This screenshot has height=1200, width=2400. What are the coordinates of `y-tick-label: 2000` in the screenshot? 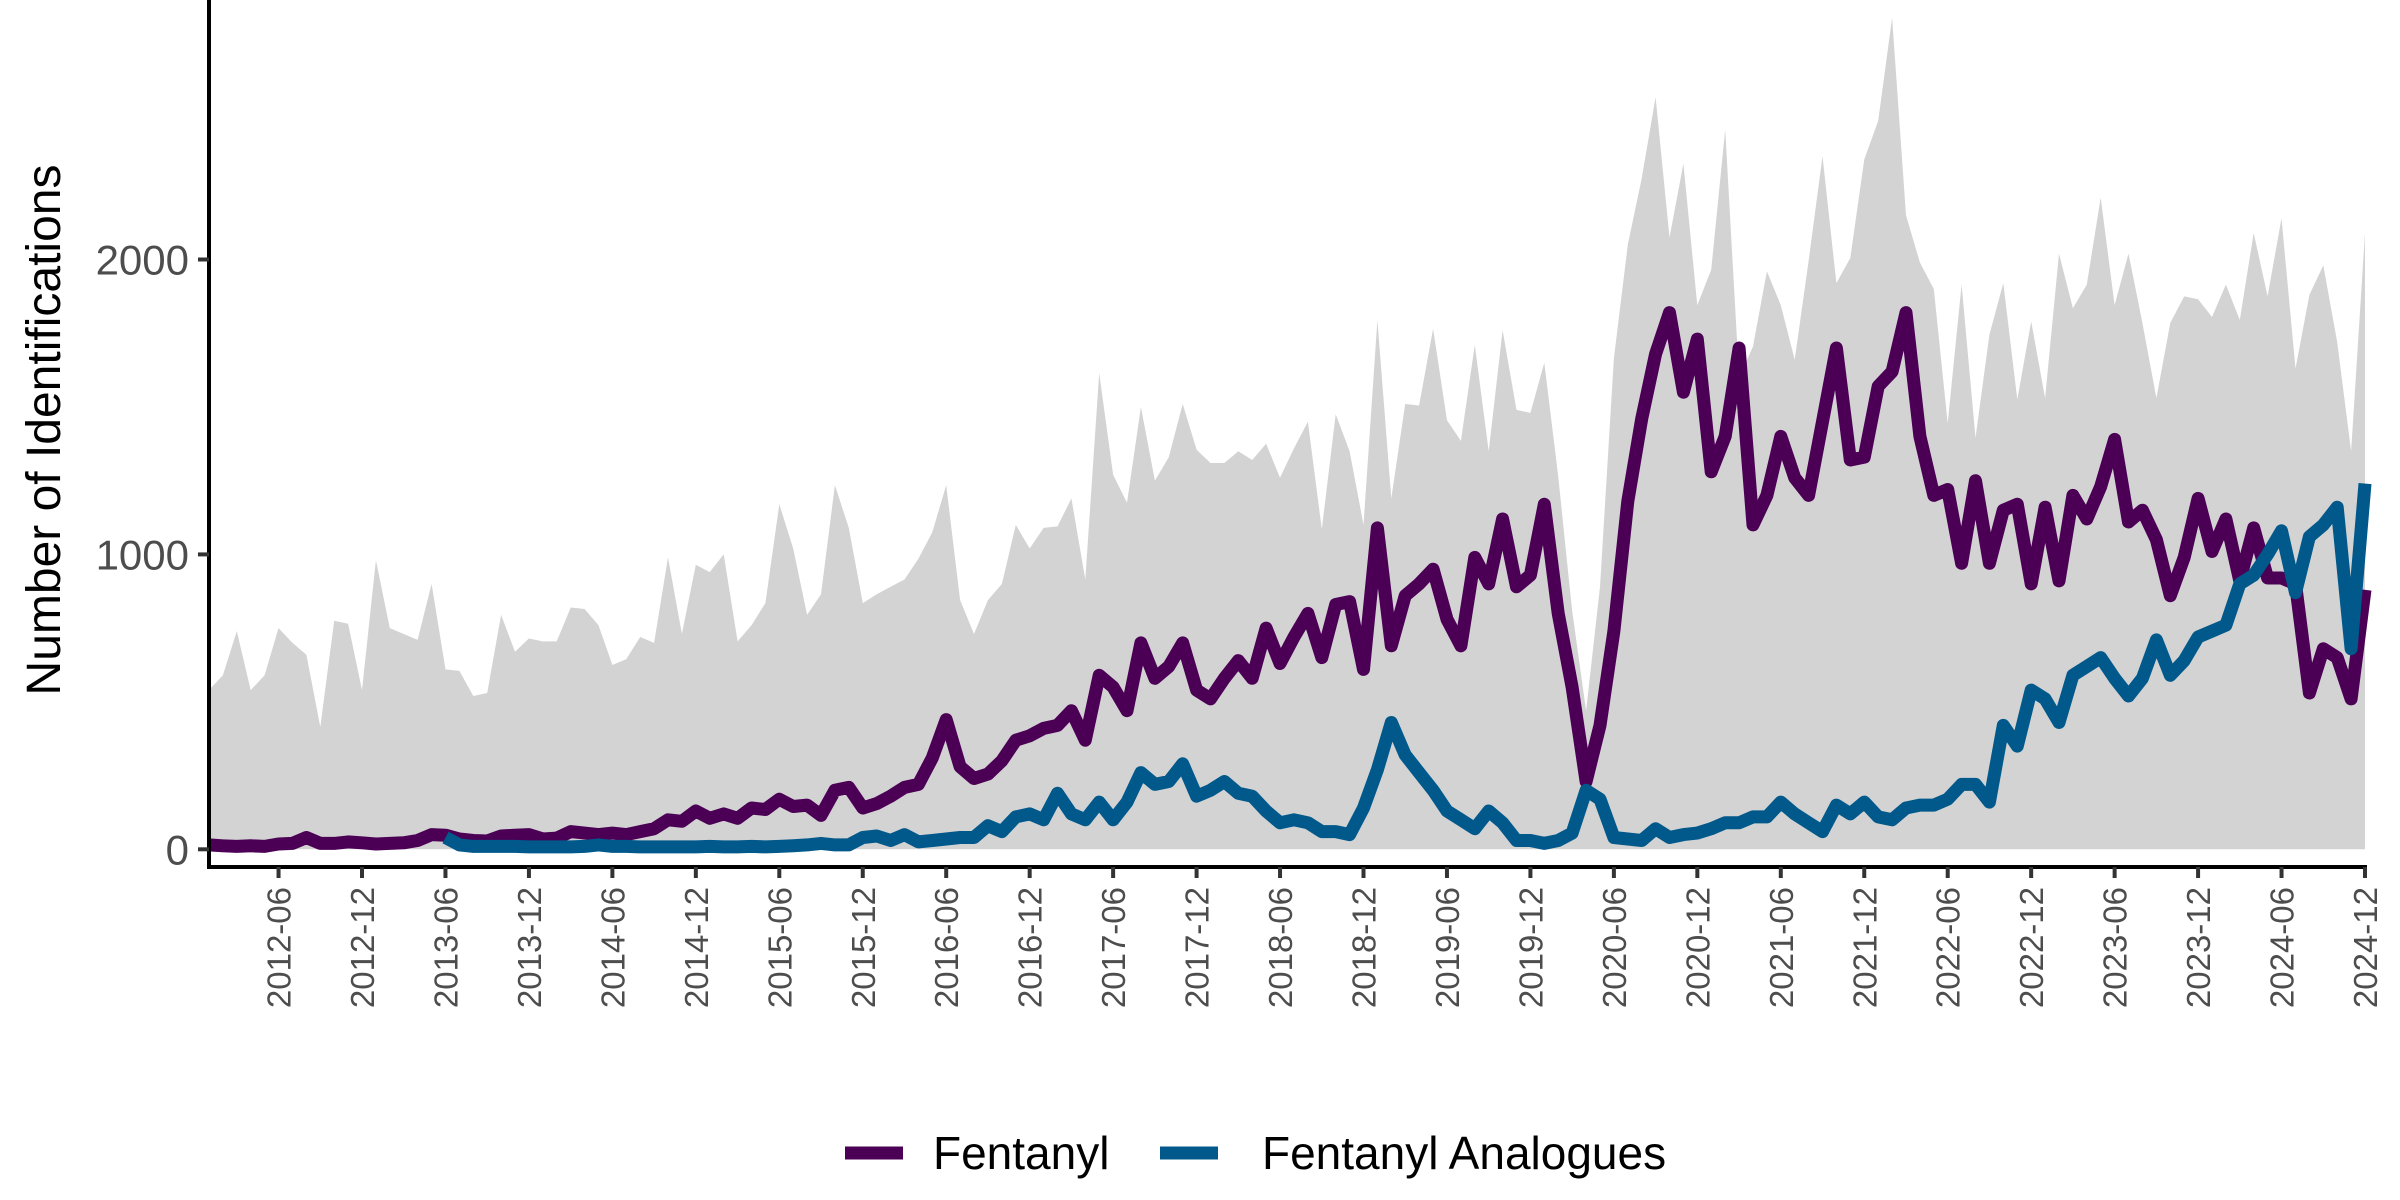 It's located at (142, 260).